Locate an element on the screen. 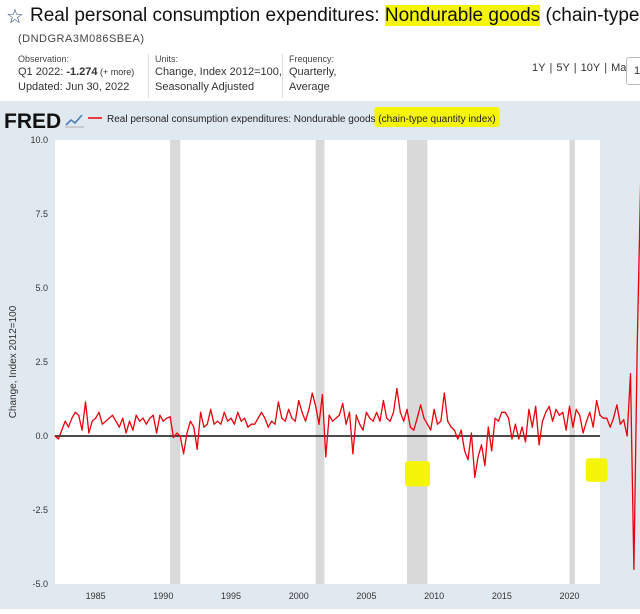 The height and width of the screenshot is (614, 640). x-tick-label: 2010 is located at coordinates (434, 596).